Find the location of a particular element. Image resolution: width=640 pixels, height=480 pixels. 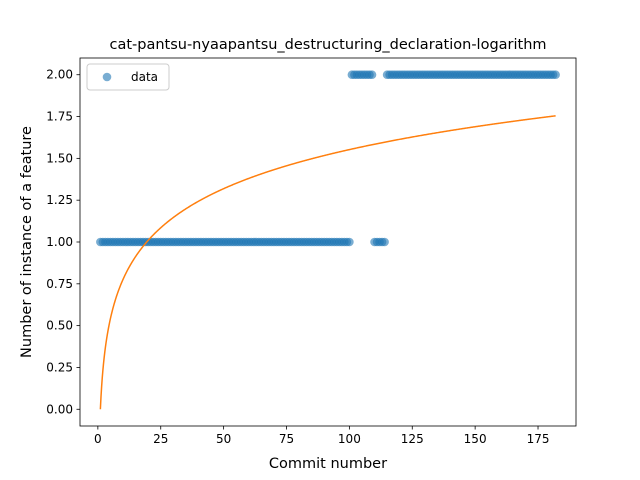

x-tick-label: 50 is located at coordinates (223, 439).